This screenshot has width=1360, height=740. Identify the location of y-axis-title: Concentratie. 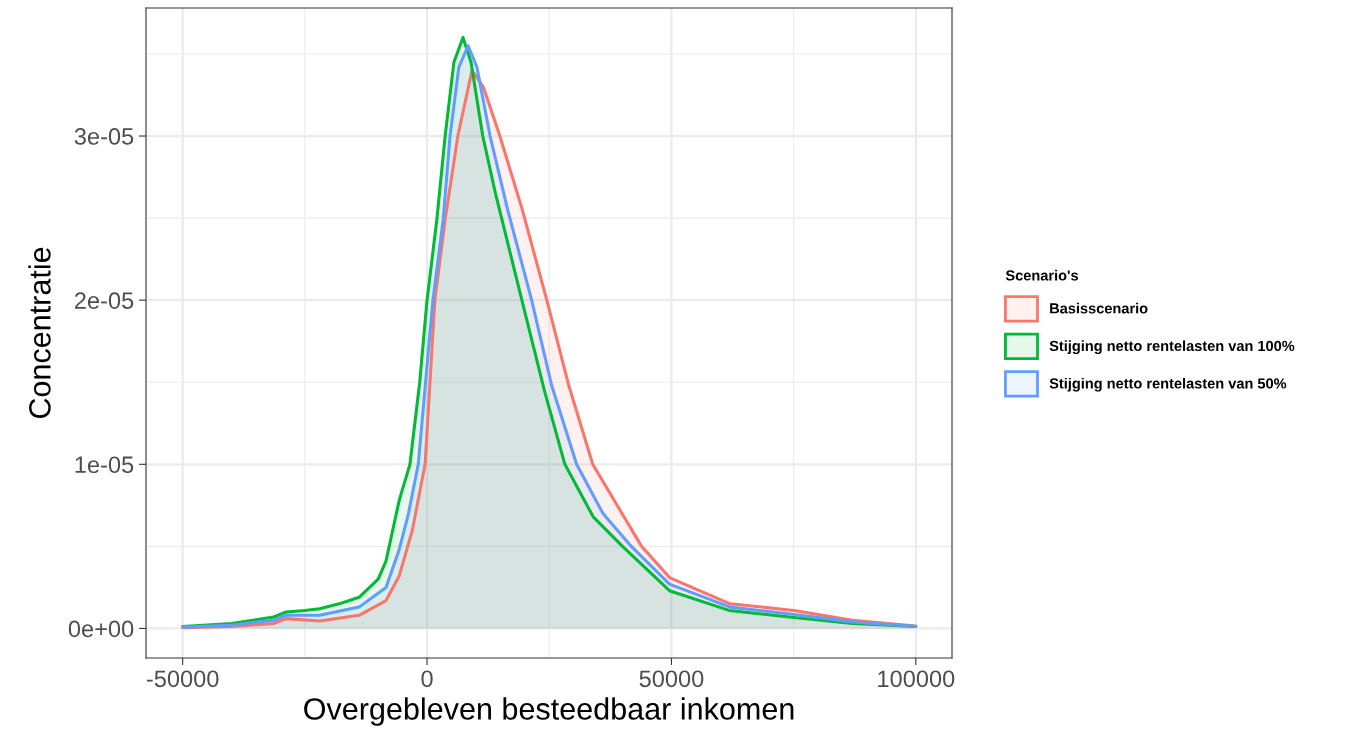
(39, 333).